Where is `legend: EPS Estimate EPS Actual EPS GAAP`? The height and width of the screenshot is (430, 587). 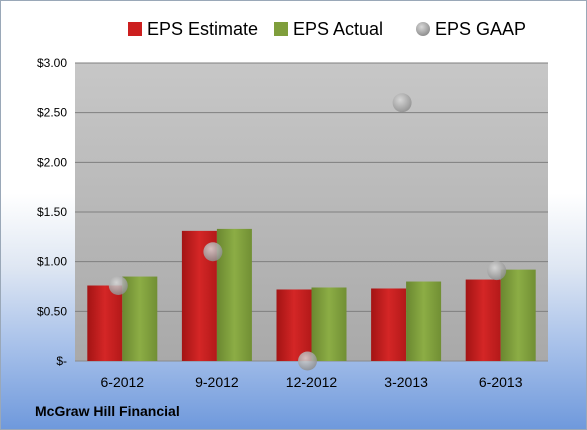
legend: EPS Estimate EPS Actual EPS GAAP is located at coordinates (327, 29).